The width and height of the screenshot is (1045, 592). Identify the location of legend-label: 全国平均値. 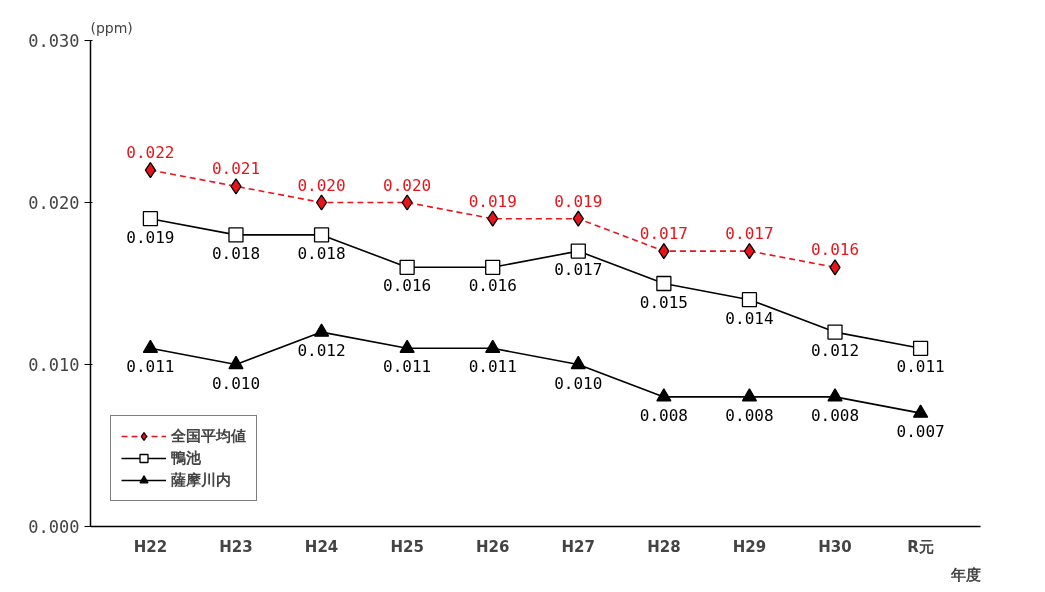
(208, 436).